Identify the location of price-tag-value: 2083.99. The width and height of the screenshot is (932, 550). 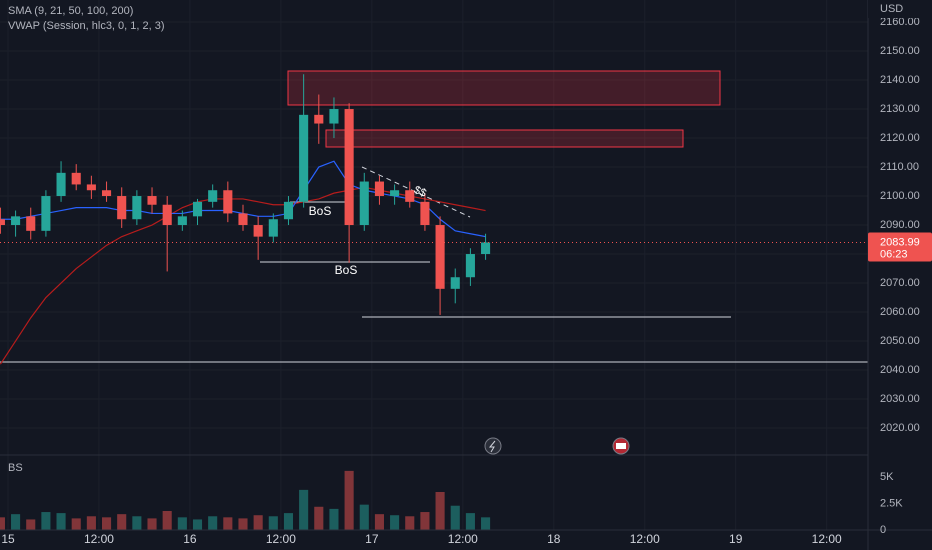
(900, 242).